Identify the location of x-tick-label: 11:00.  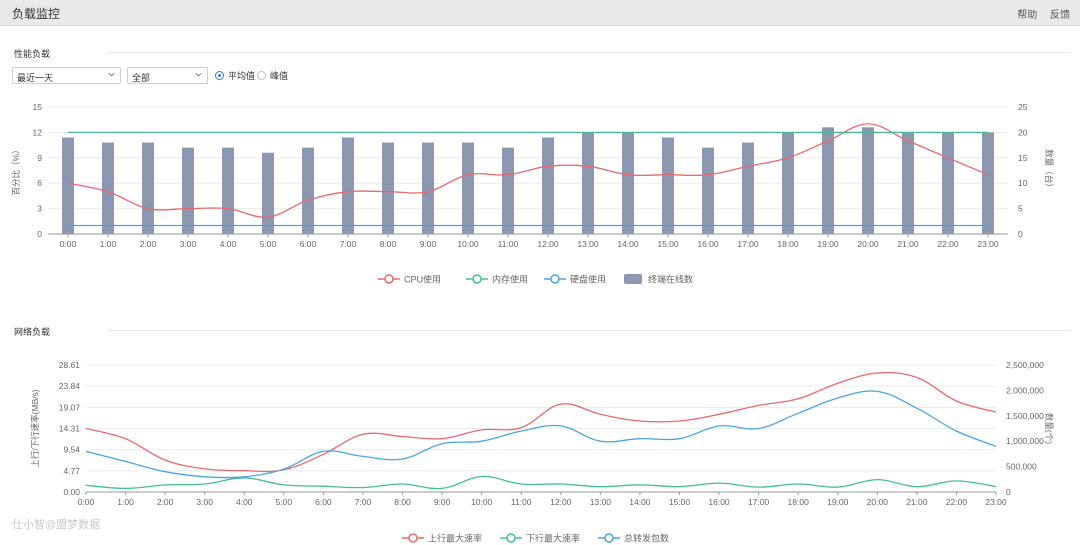
(521, 502).